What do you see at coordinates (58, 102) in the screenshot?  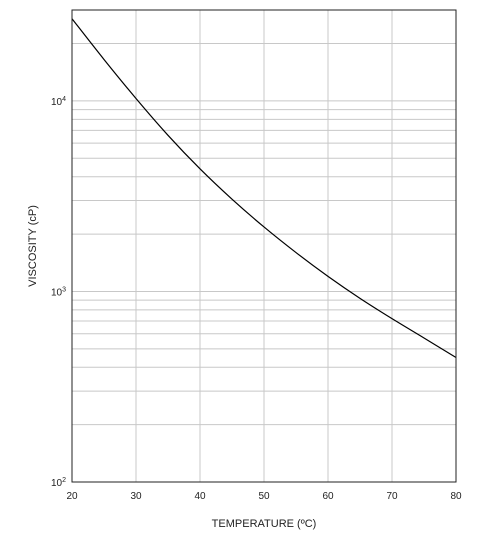 I see `y-tick-label: 10⁴` at bounding box center [58, 102].